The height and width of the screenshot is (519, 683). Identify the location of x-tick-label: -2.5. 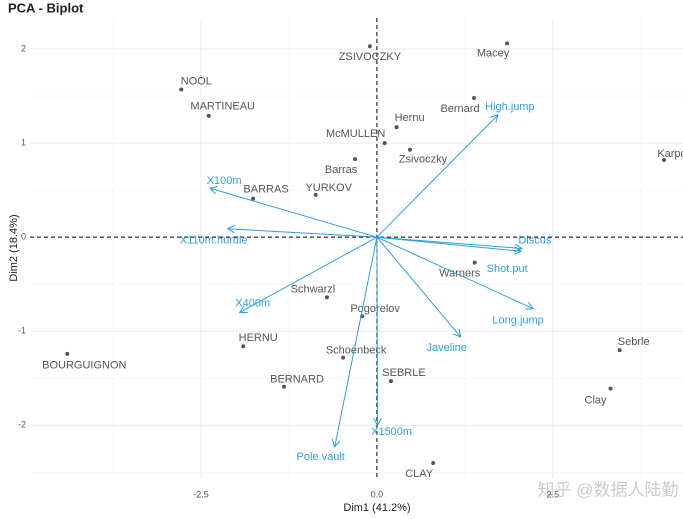
(201, 494).